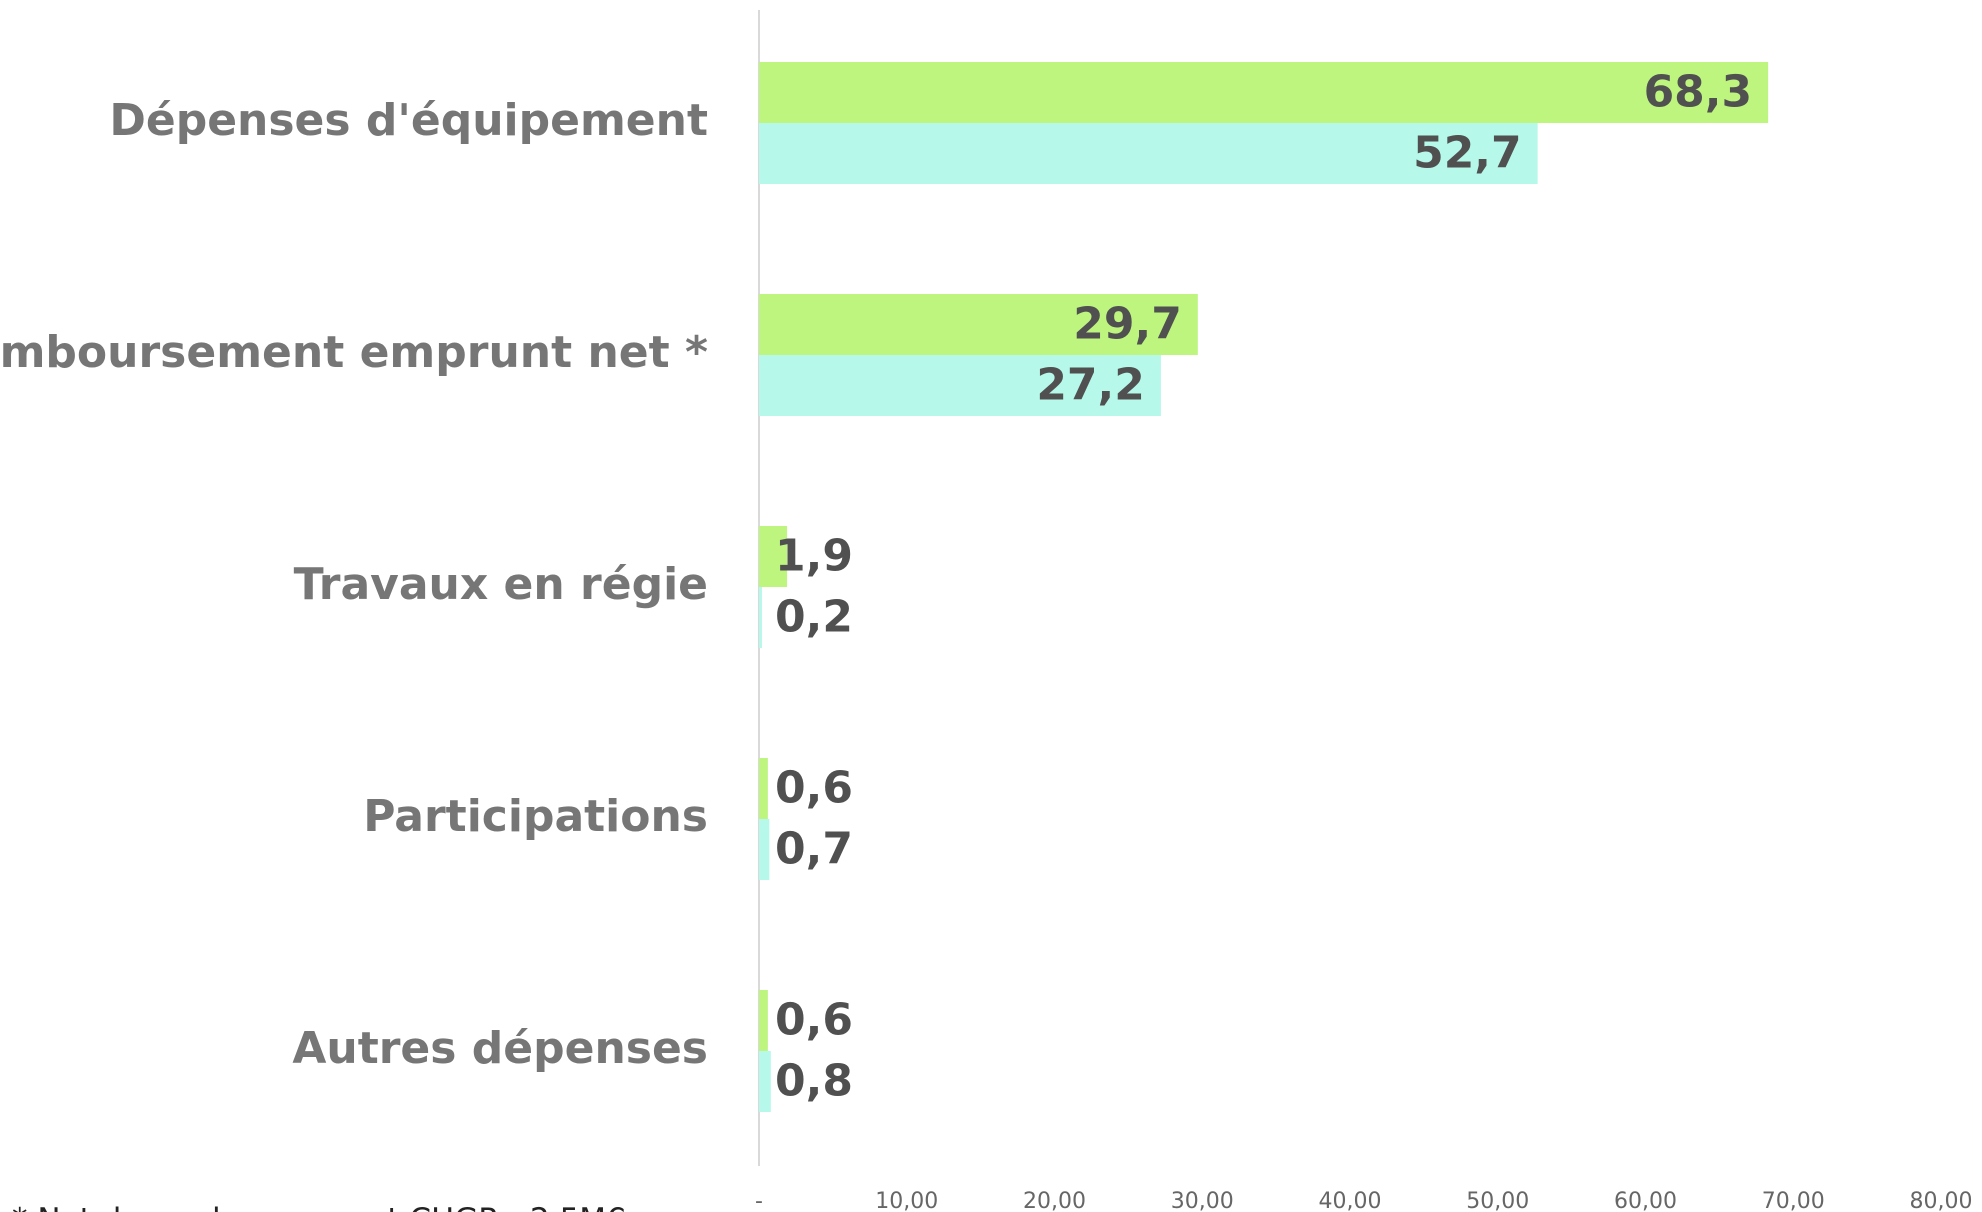 The image size is (1982, 1212). What do you see at coordinates (1698, 92) in the screenshot?
I see `value-label: 68,3` at bounding box center [1698, 92].